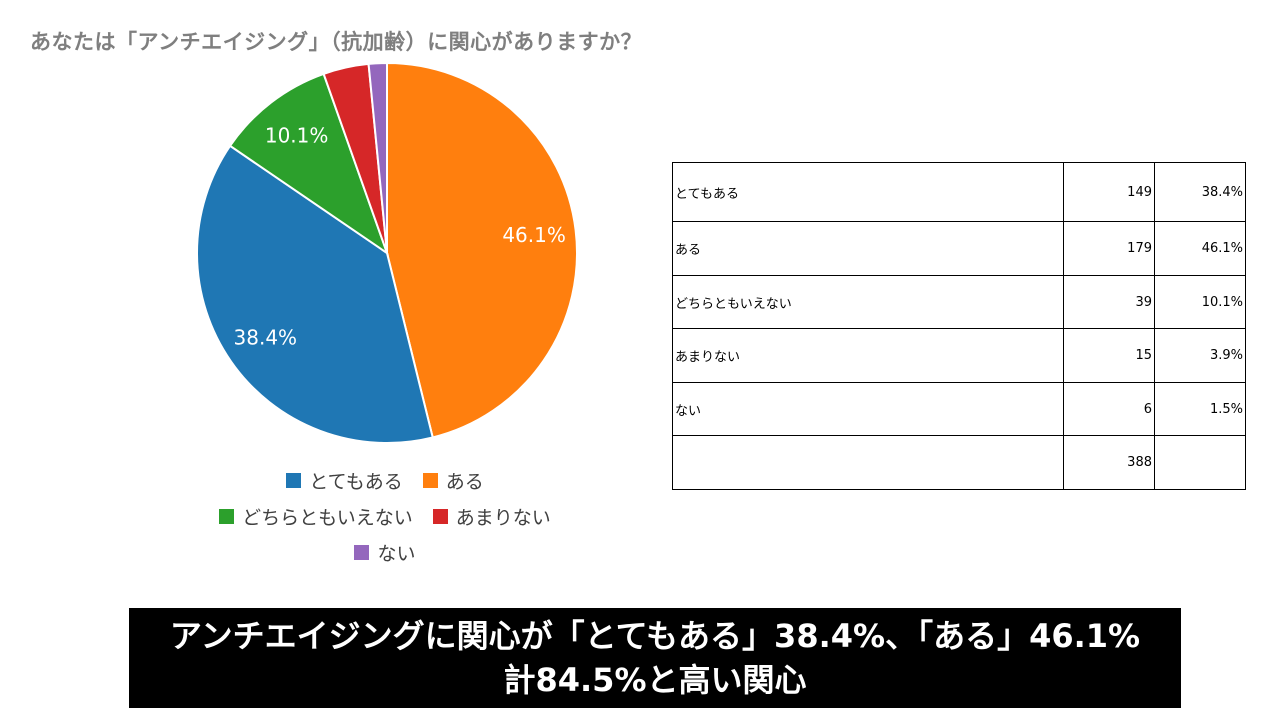  Describe the element at coordinates (1200, 192) in the screenshot. I see `table-cell-percent: 38.4%` at that location.